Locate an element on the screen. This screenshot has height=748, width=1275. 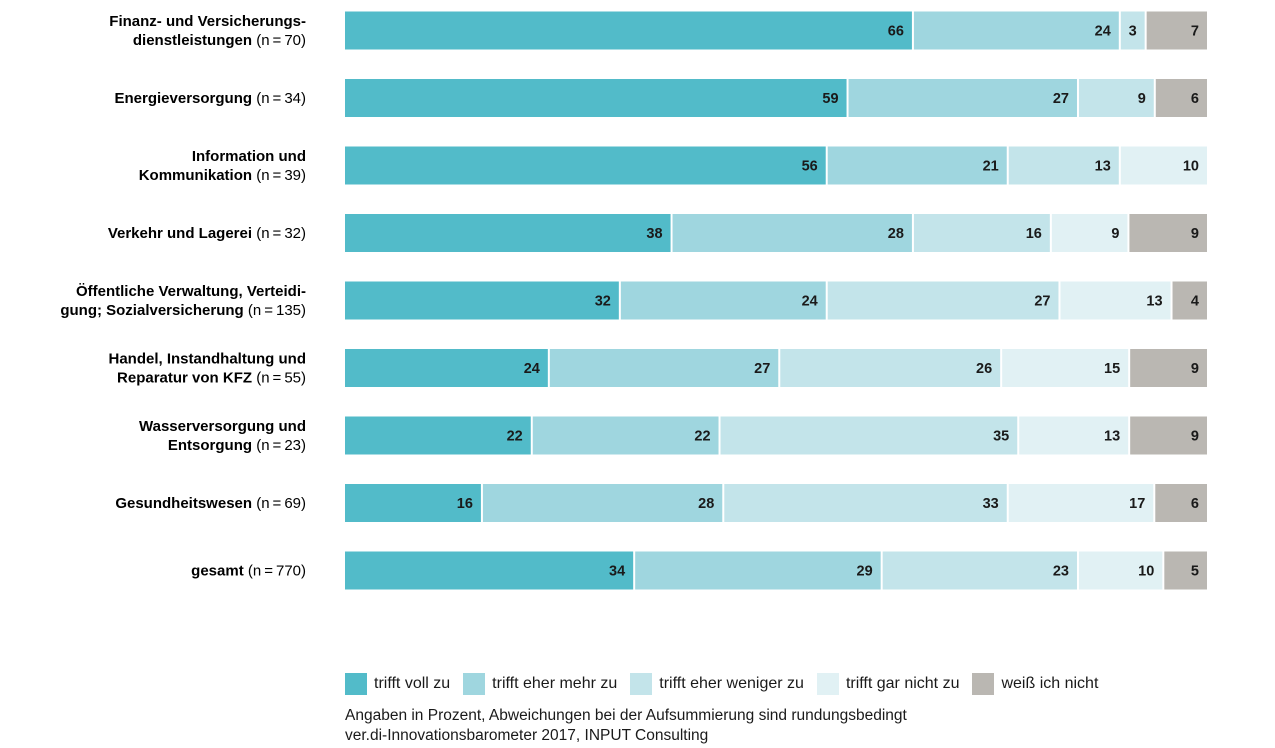
category-label-n: (n = 55) is located at coordinates (279, 378).